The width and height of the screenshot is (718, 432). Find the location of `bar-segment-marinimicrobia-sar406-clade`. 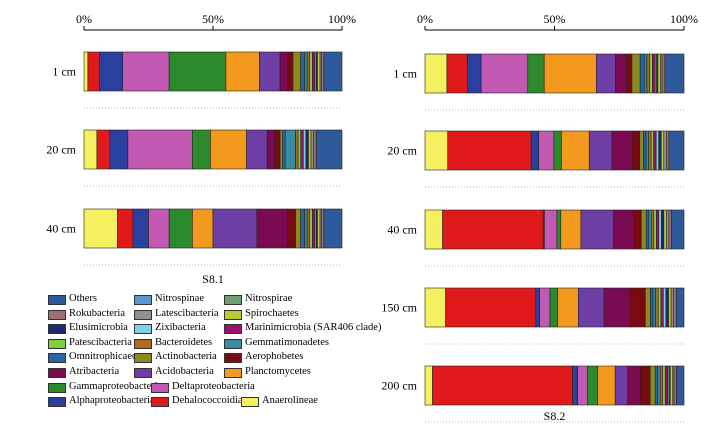

bar-segment-marinimicrobia-sar406-clade is located at coordinates (662, 307).